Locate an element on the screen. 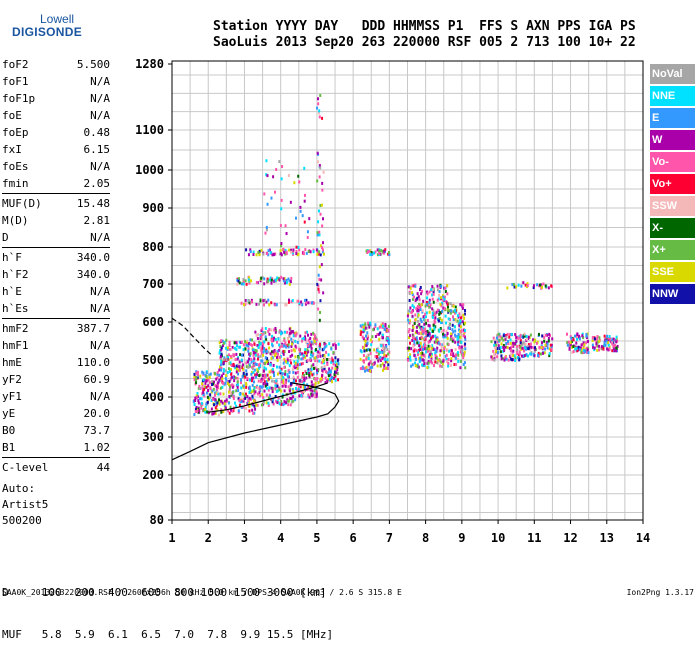 The image size is (700, 656). x-tick-label: 11 is located at coordinates (534, 538).